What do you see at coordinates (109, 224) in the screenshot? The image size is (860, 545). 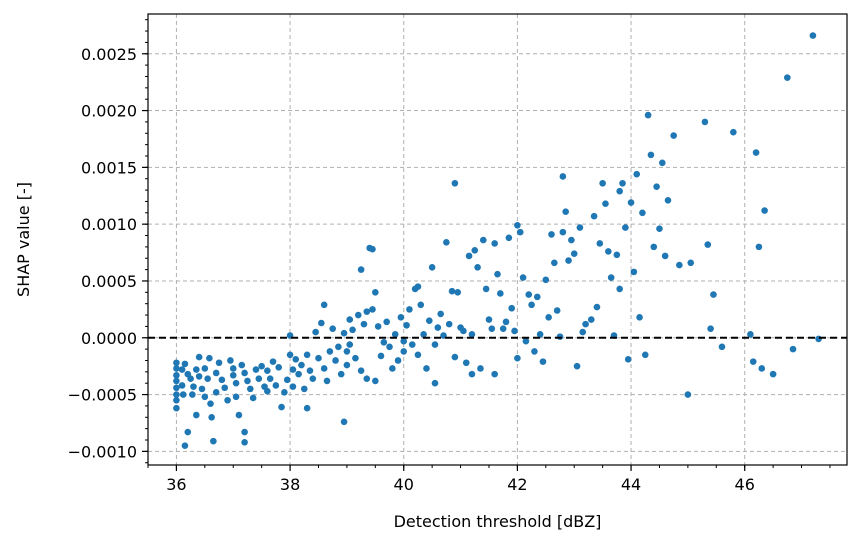 I see `y-tick-label: 0.0010` at bounding box center [109, 224].